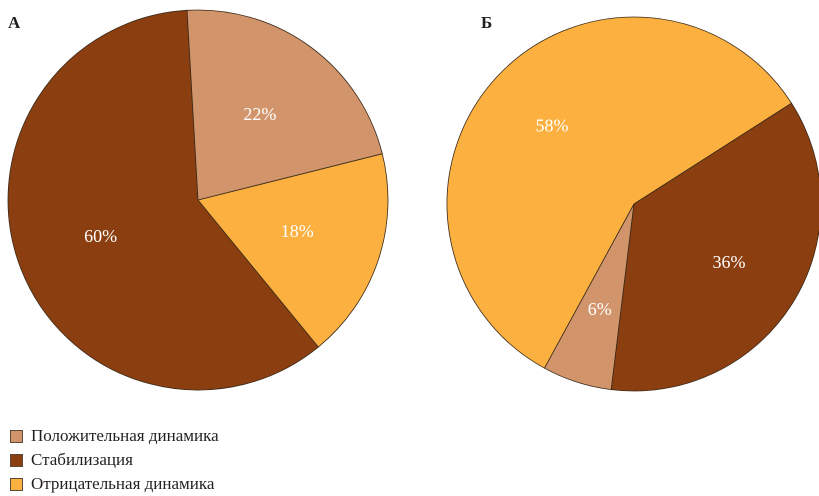 The image size is (819, 496). What do you see at coordinates (728, 262) in the screenshot?
I see `slice-value-label: 36%` at bounding box center [728, 262].